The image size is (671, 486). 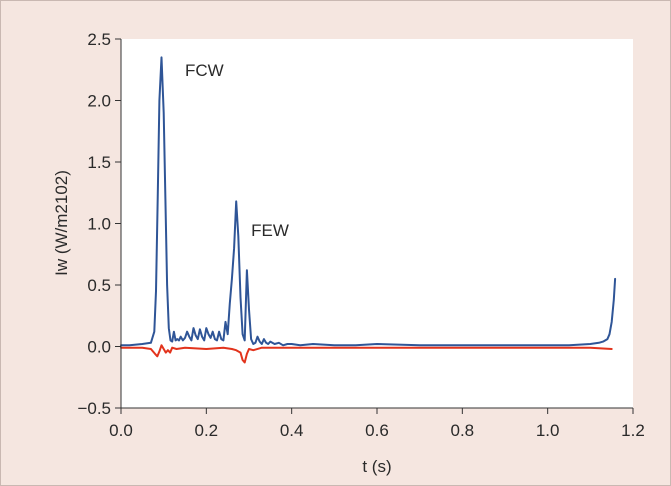 I want to click on y-tick-label: 1.0, so click(x=99, y=224).